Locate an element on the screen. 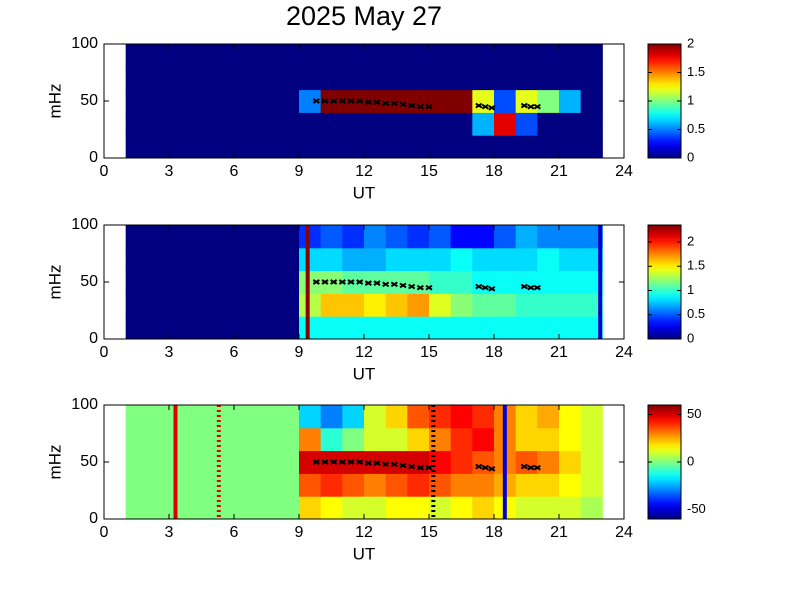 The height and width of the screenshot is (600, 801). x-tick-label: 9 is located at coordinates (299, 532).